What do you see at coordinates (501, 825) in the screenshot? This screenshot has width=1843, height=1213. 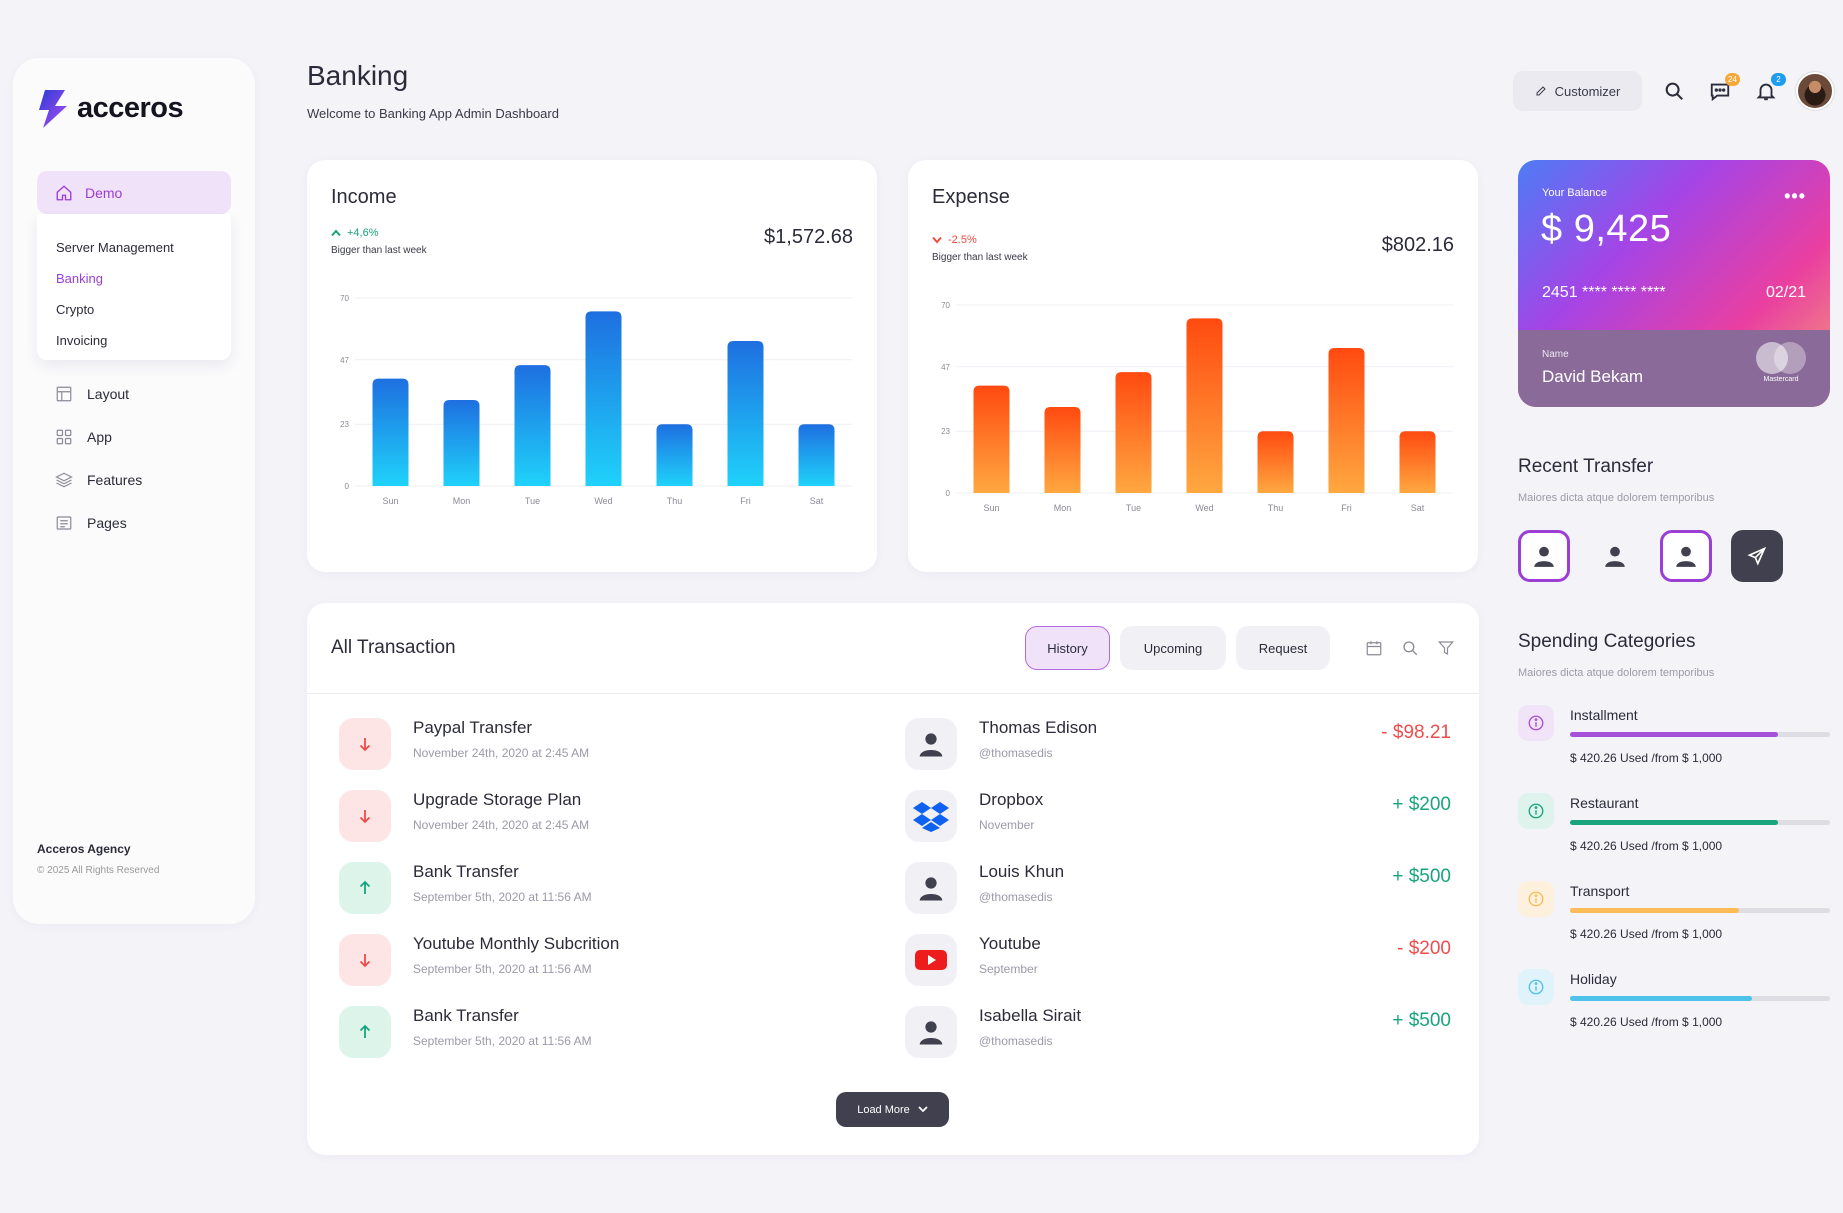 I see `transaction-date: November 24th, 2020 at 2:45 AM` at bounding box center [501, 825].